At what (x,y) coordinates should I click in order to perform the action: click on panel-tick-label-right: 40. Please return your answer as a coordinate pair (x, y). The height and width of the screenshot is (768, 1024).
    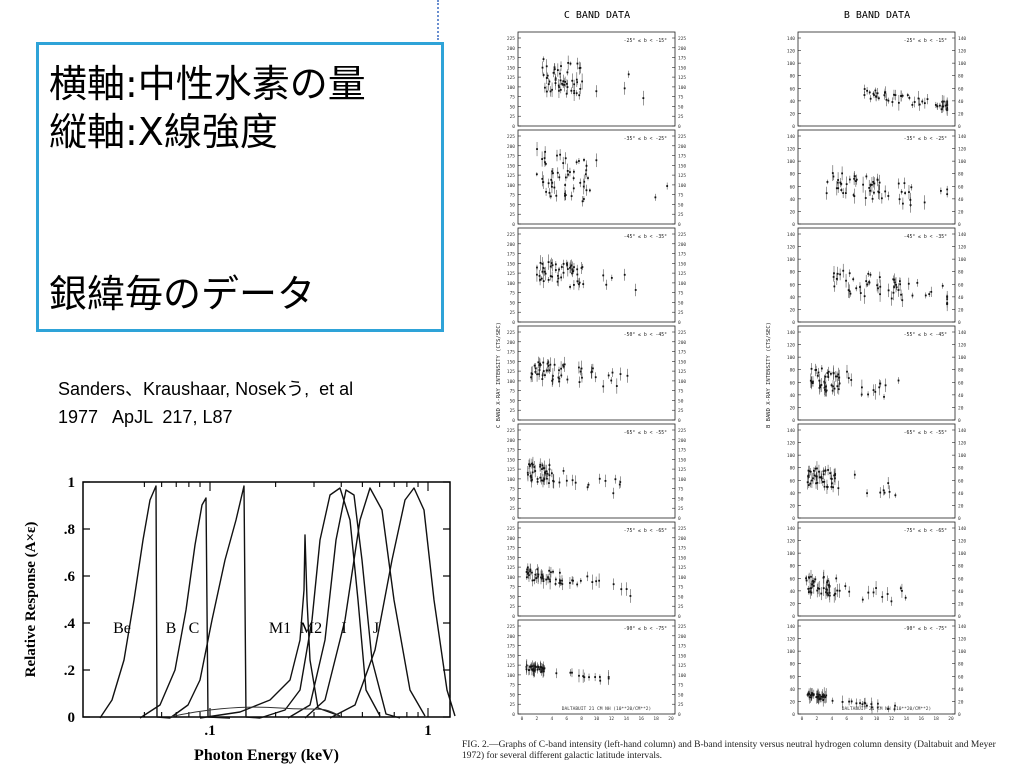
    Looking at the image, I should click on (961, 102).